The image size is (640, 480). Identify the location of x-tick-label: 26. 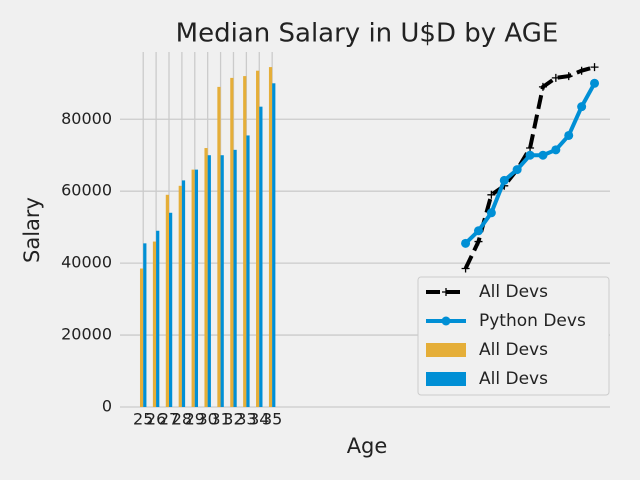
(156, 419).